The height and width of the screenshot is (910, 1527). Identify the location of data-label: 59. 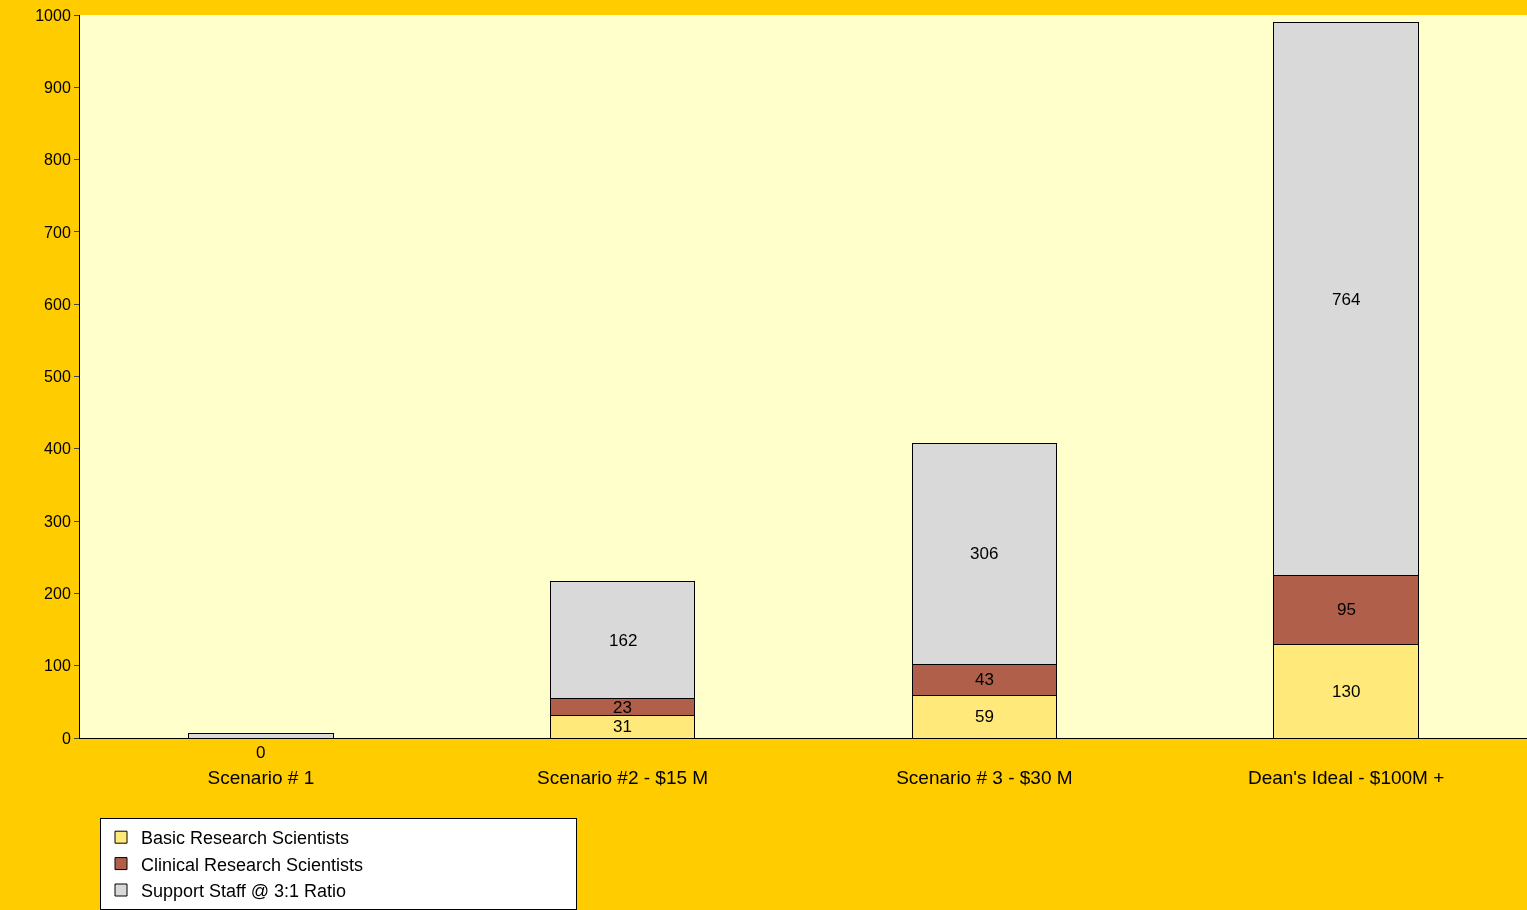
(984, 716).